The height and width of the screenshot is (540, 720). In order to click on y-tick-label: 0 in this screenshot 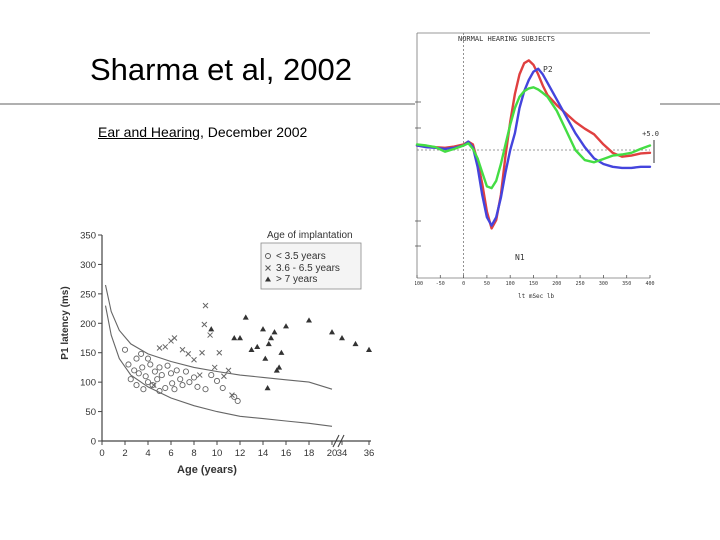, I will do `click(93, 442)`.